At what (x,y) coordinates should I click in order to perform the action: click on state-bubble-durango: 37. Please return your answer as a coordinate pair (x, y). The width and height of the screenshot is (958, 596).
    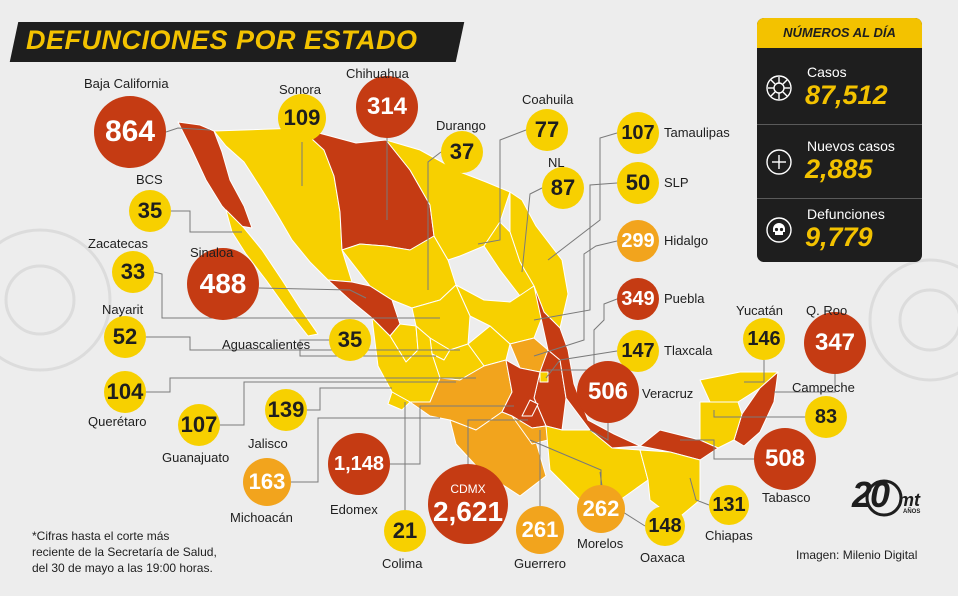
    Looking at the image, I should click on (462, 152).